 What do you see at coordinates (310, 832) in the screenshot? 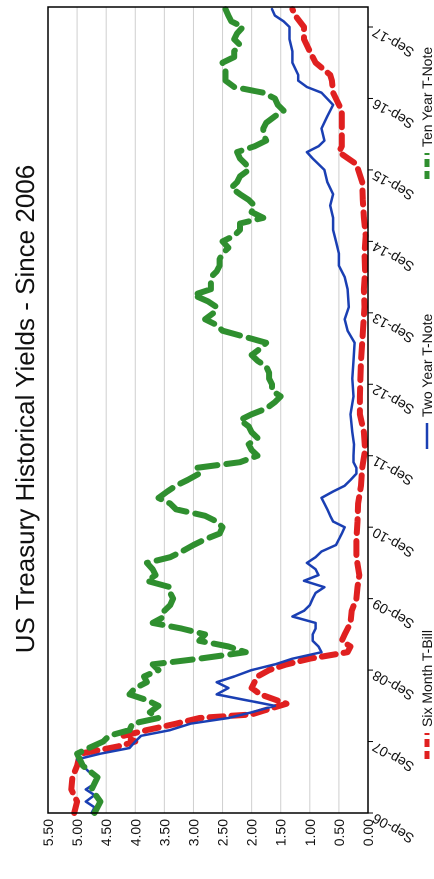
I see `y-tick-label: 1.00` at bounding box center [310, 832].